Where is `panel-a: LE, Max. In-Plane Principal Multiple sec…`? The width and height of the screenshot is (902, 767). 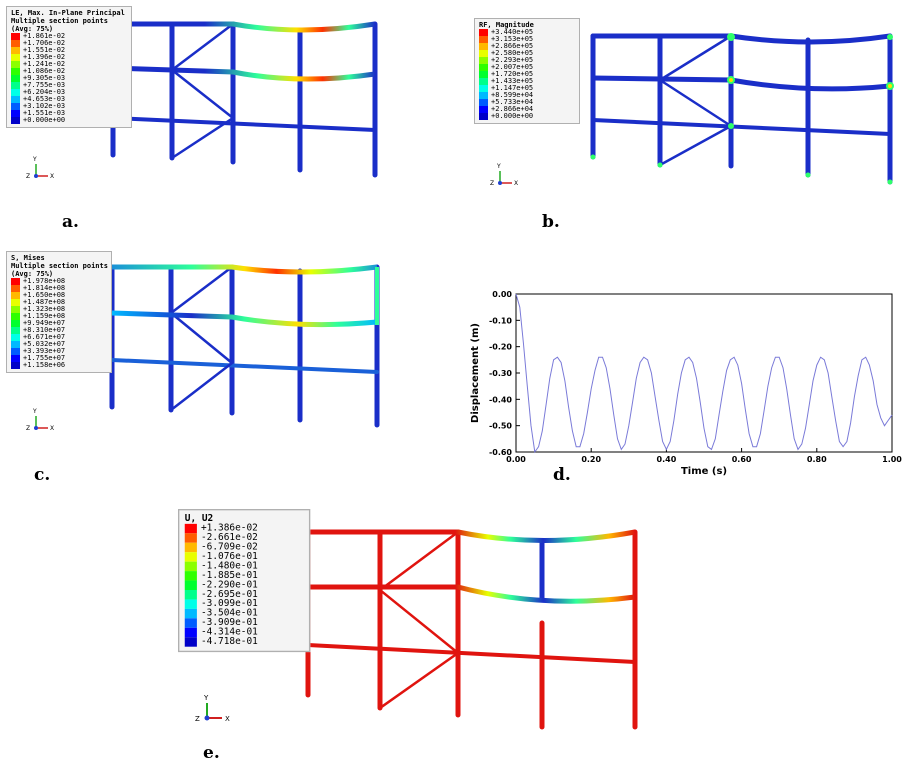
panel-a: LE, Max. In-Plane Principal Multiple sec… is located at coordinates (210, 120).